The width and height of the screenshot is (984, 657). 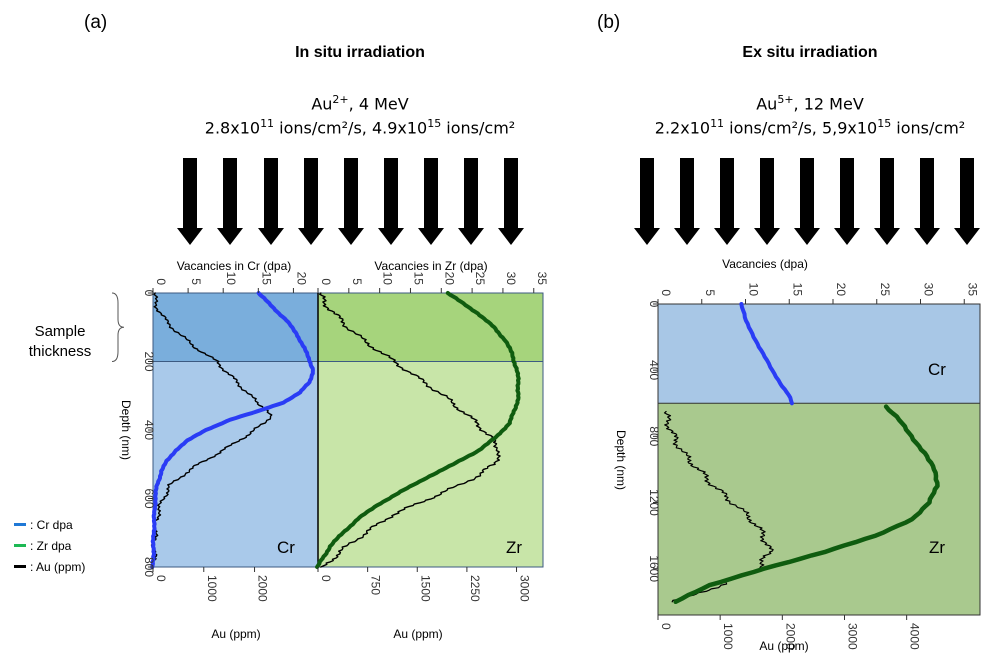 What do you see at coordinates (766, 354) in the screenshot?
I see `b-cr-dpa-line` at bounding box center [766, 354].